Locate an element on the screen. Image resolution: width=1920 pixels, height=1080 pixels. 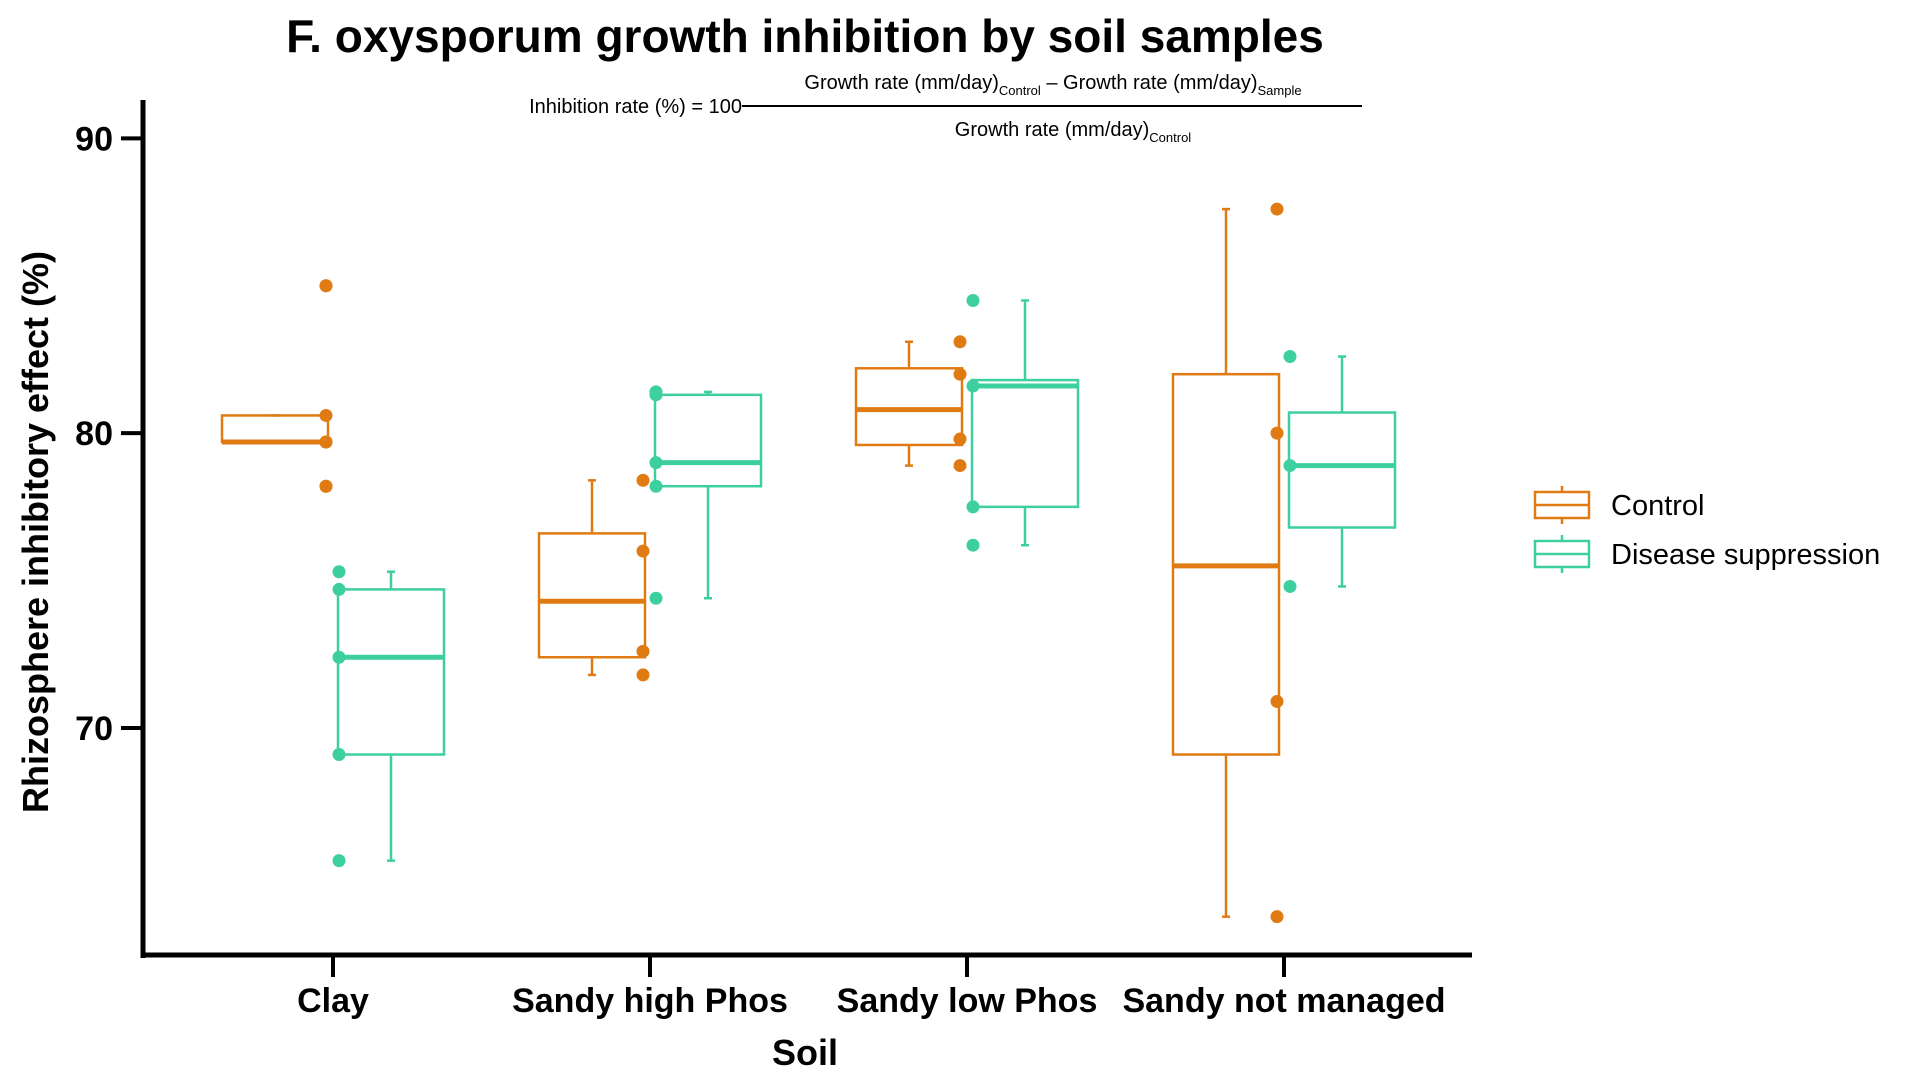
formula-numerator-sub1: Control is located at coordinates (1020, 90).